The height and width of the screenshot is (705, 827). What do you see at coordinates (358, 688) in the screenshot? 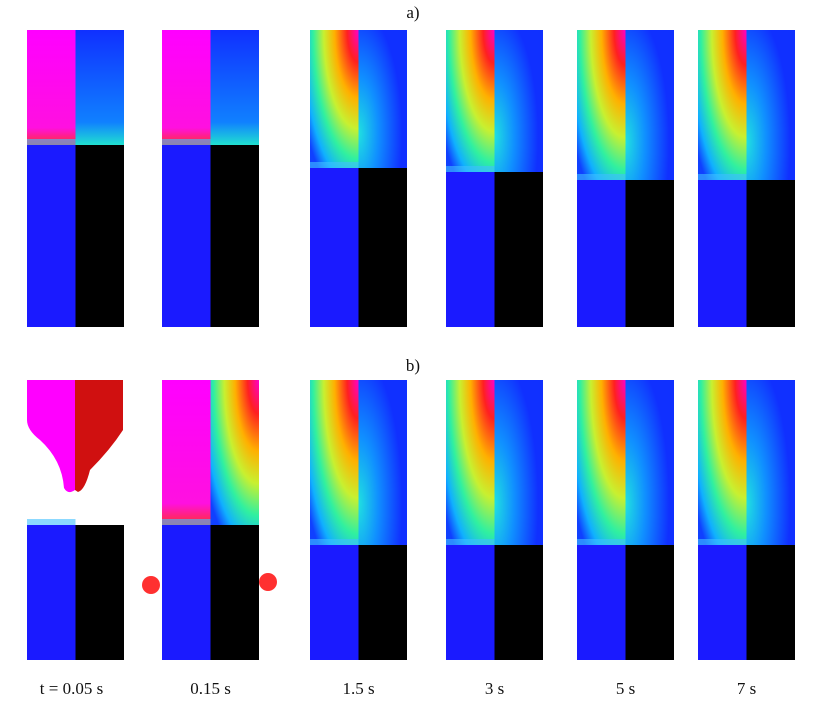
I see `time-label: 1.5 s` at bounding box center [358, 688].